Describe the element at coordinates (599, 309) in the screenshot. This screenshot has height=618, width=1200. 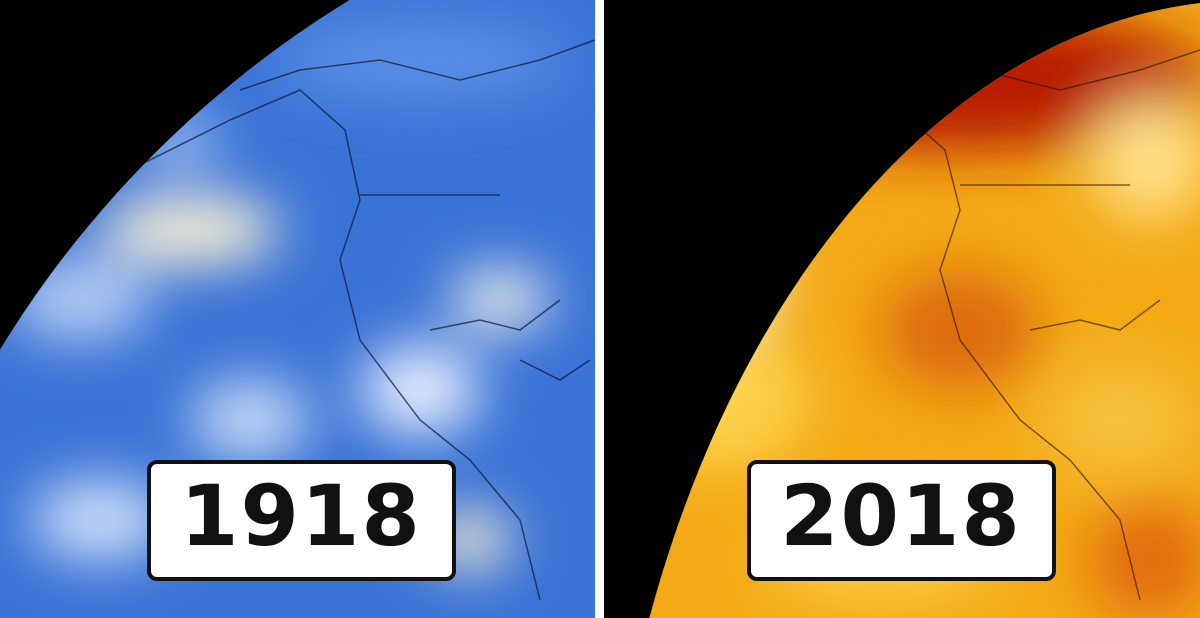
I see `divider` at that location.